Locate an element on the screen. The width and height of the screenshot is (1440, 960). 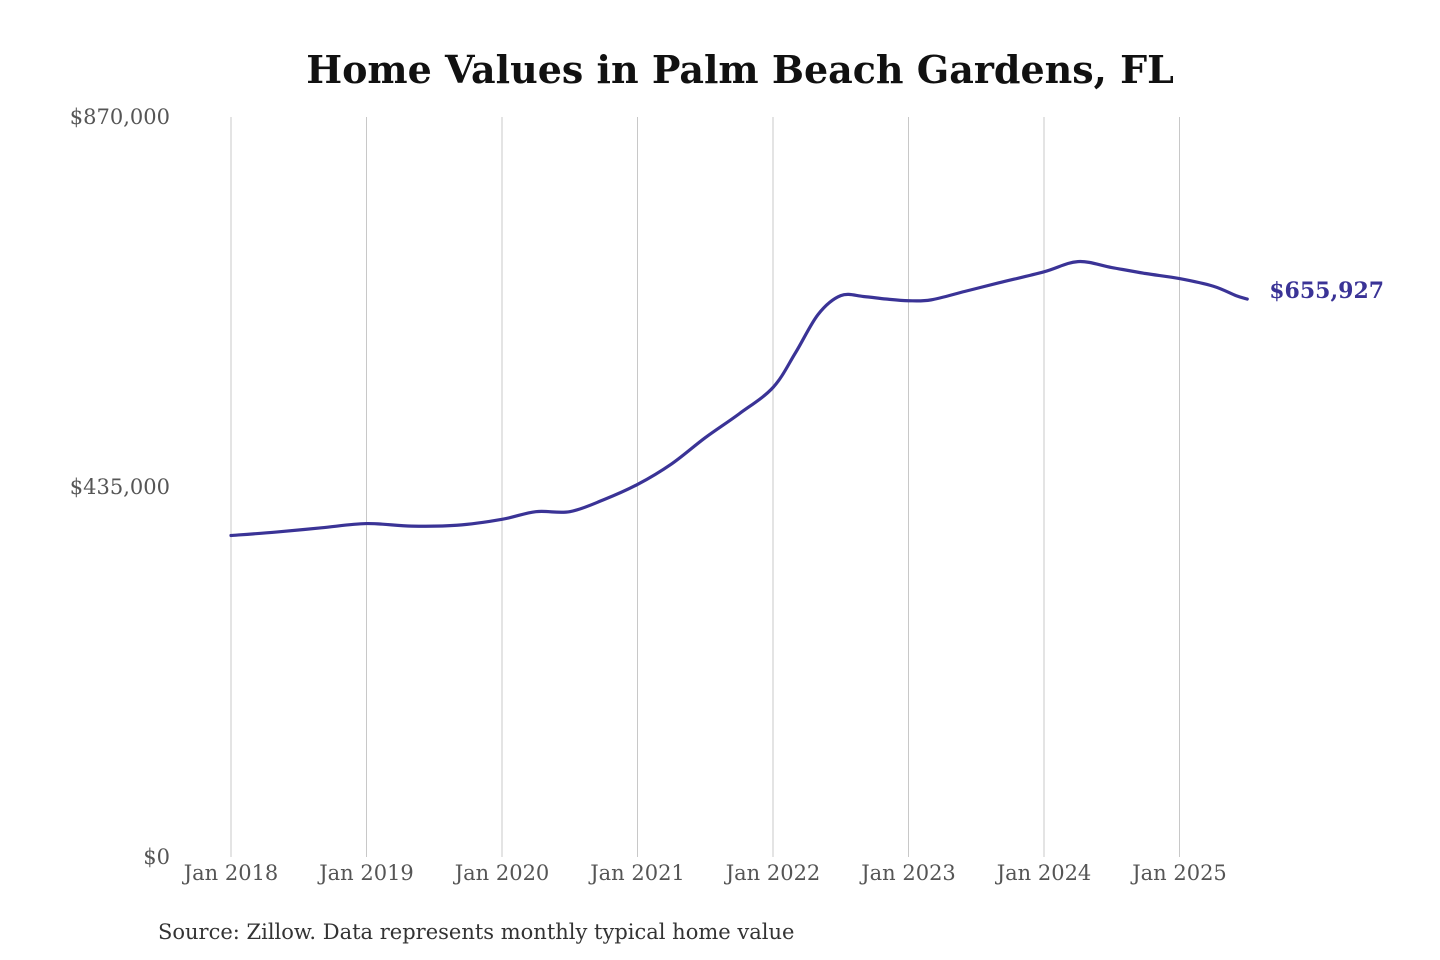
x-tick-label-6: Jan 2024 is located at coordinates (1043, 873).